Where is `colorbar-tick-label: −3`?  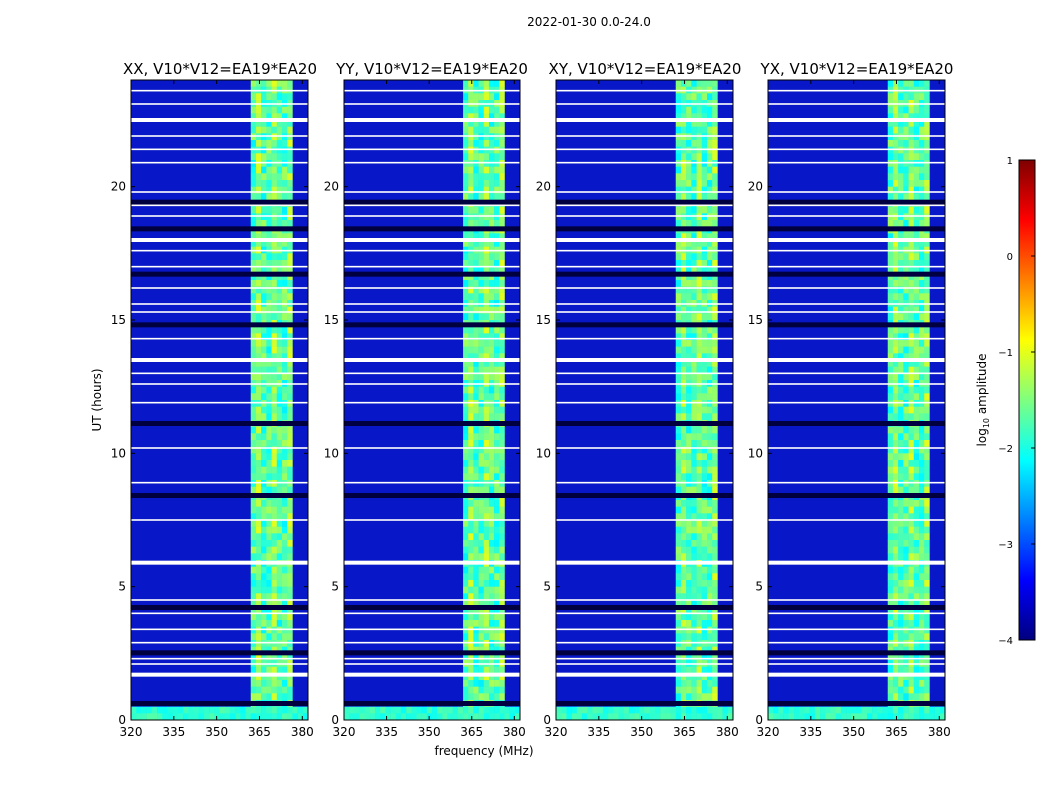
colorbar-tick-label: −3 is located at coordinates (1005, 545).